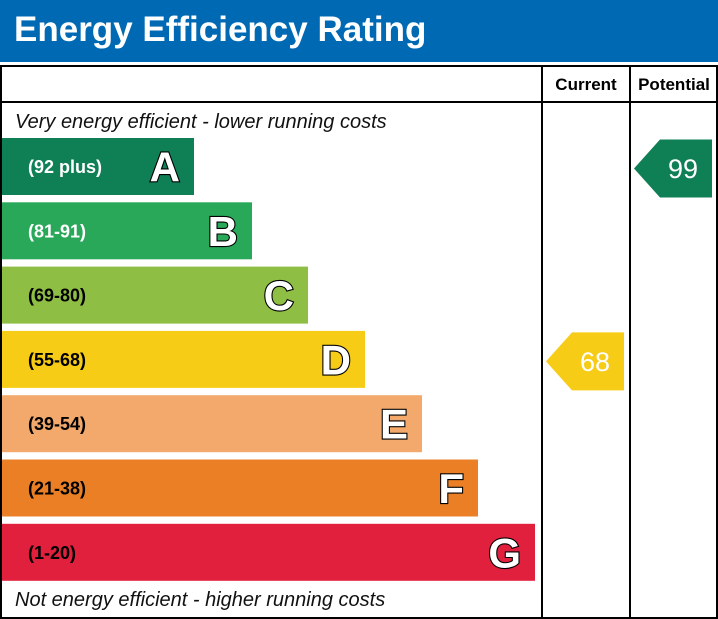 This screenshot has width=718, height=619. I want to click on band-range-label: (81-91), so click(57, 231).